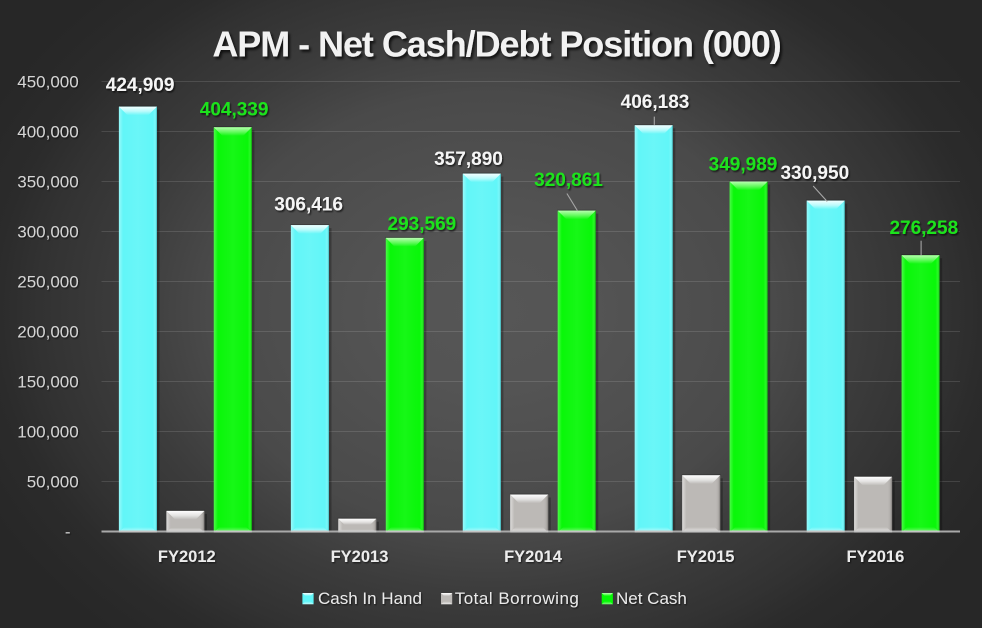 This screenshot has width=982, height=628. I want to click on svg-text: 406,183, so click(655, 102).